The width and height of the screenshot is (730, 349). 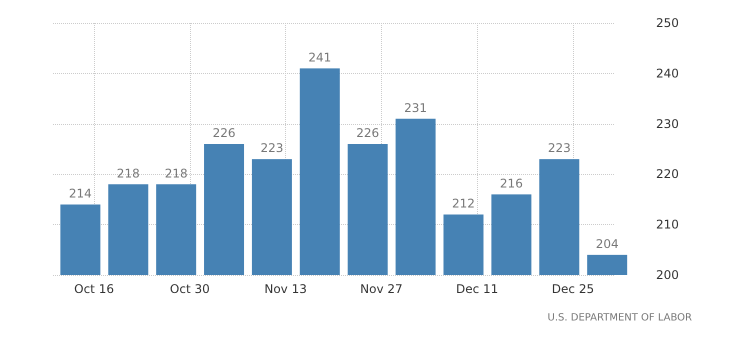 I want to click on x-tick-label: Nov 13, so click(x=285, y=289).